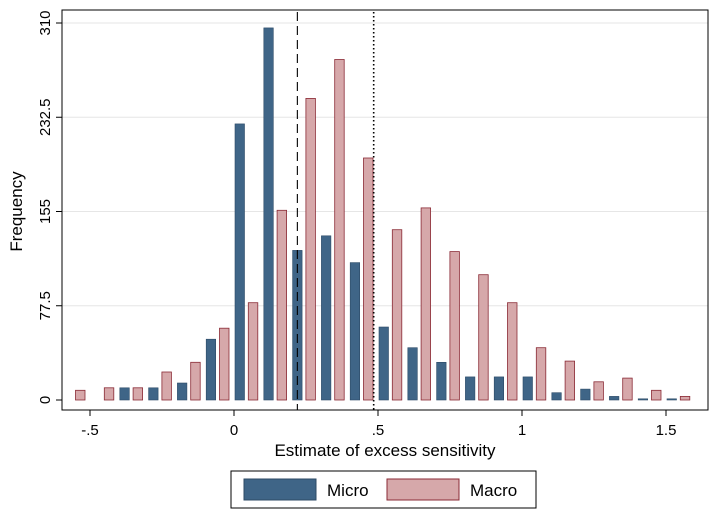  What do you see at coordinates (16, 211) in the screenshot?
I see `y-axis-label: Frequency` at bounding box center [16, 211].